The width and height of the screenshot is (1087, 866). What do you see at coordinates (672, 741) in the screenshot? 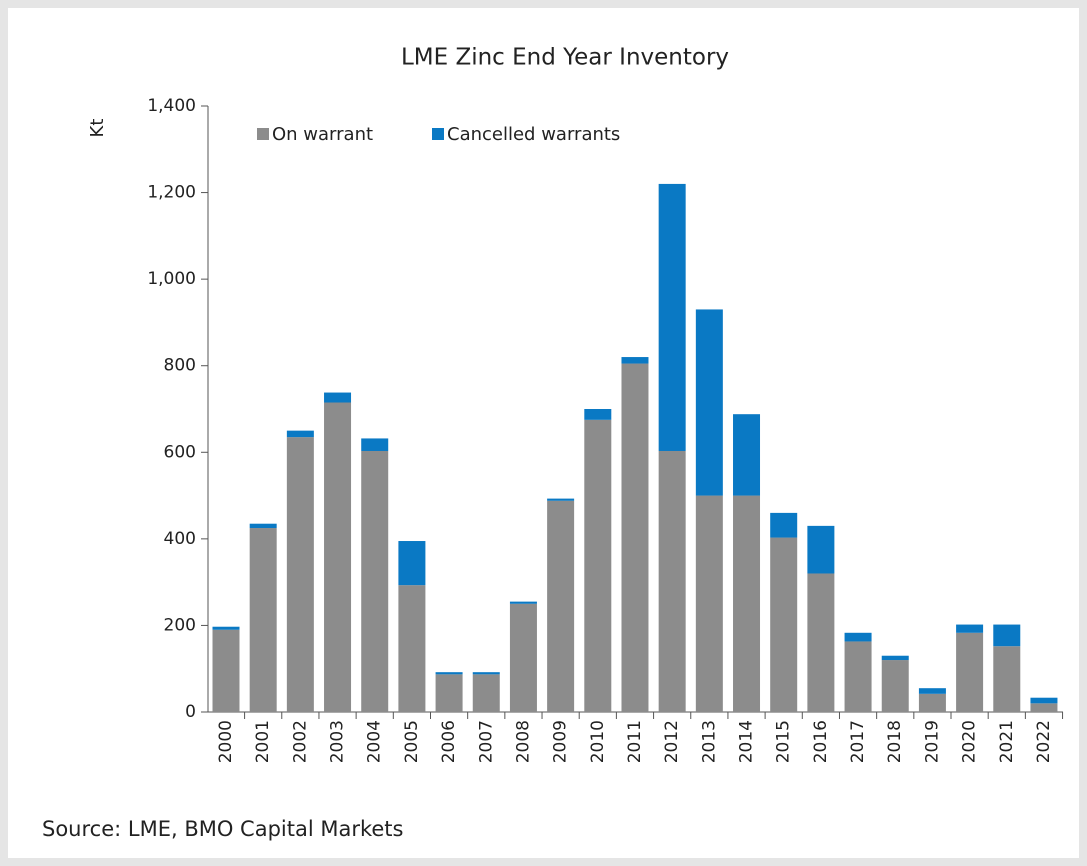
I see `x-tick-label: 2012` at bounding box center [672, 741].